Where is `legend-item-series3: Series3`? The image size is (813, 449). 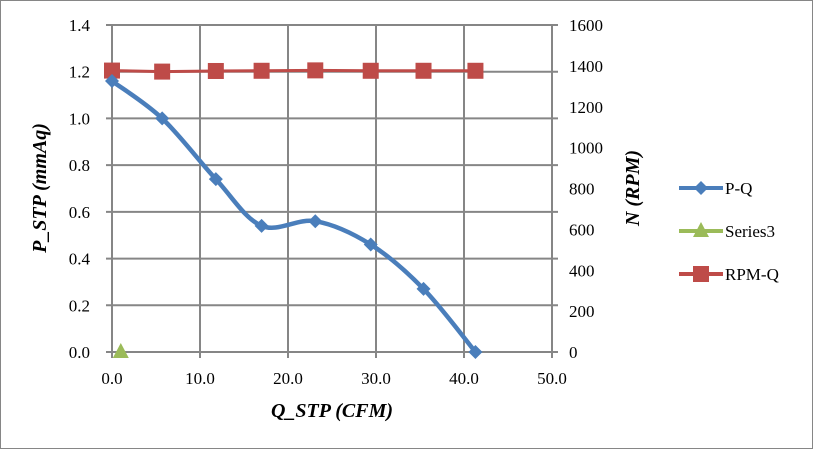 legend-item-series3: Series3 is located at coordinates (727, 231).